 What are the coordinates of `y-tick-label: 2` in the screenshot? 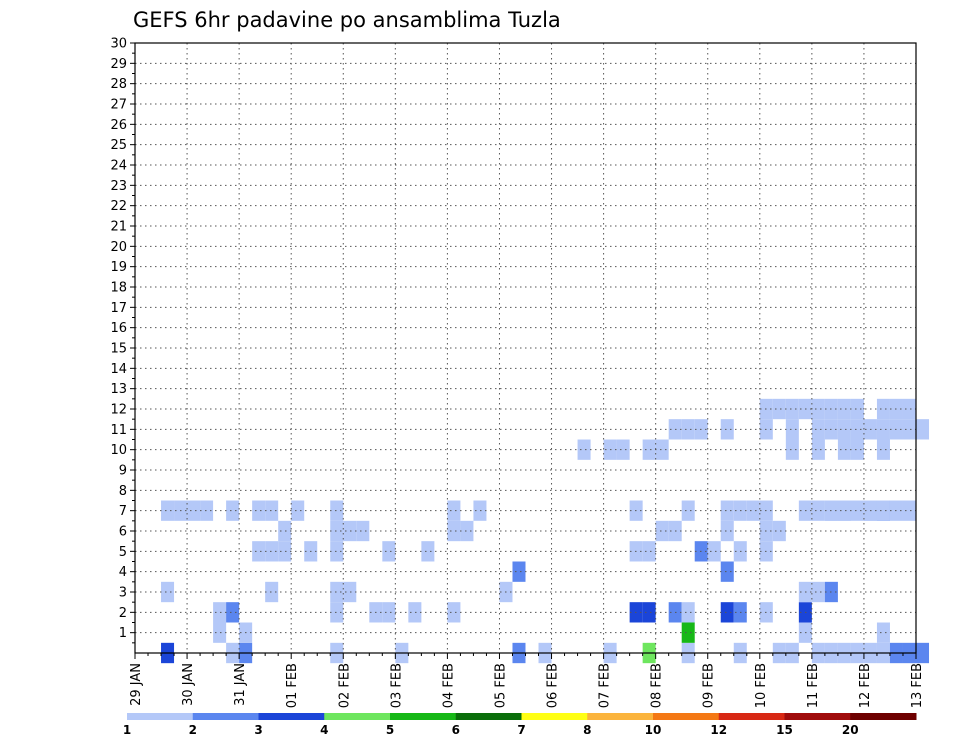 It's located at (123, 613).